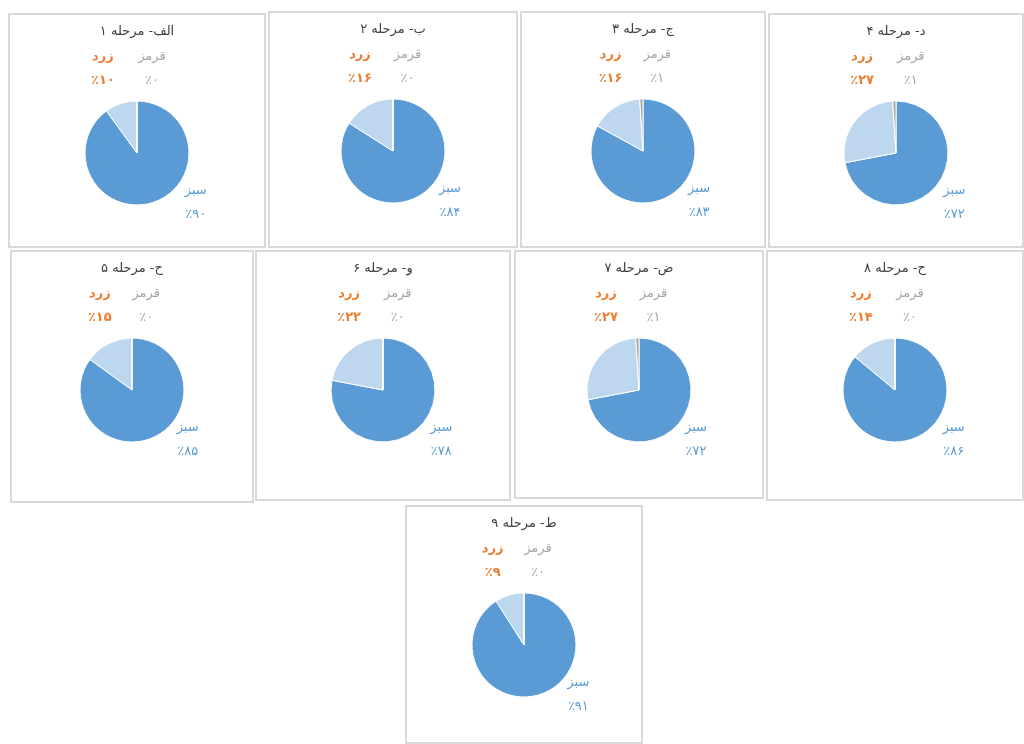  I want to click on data-label: ٪۸۳, so click(699, 211).